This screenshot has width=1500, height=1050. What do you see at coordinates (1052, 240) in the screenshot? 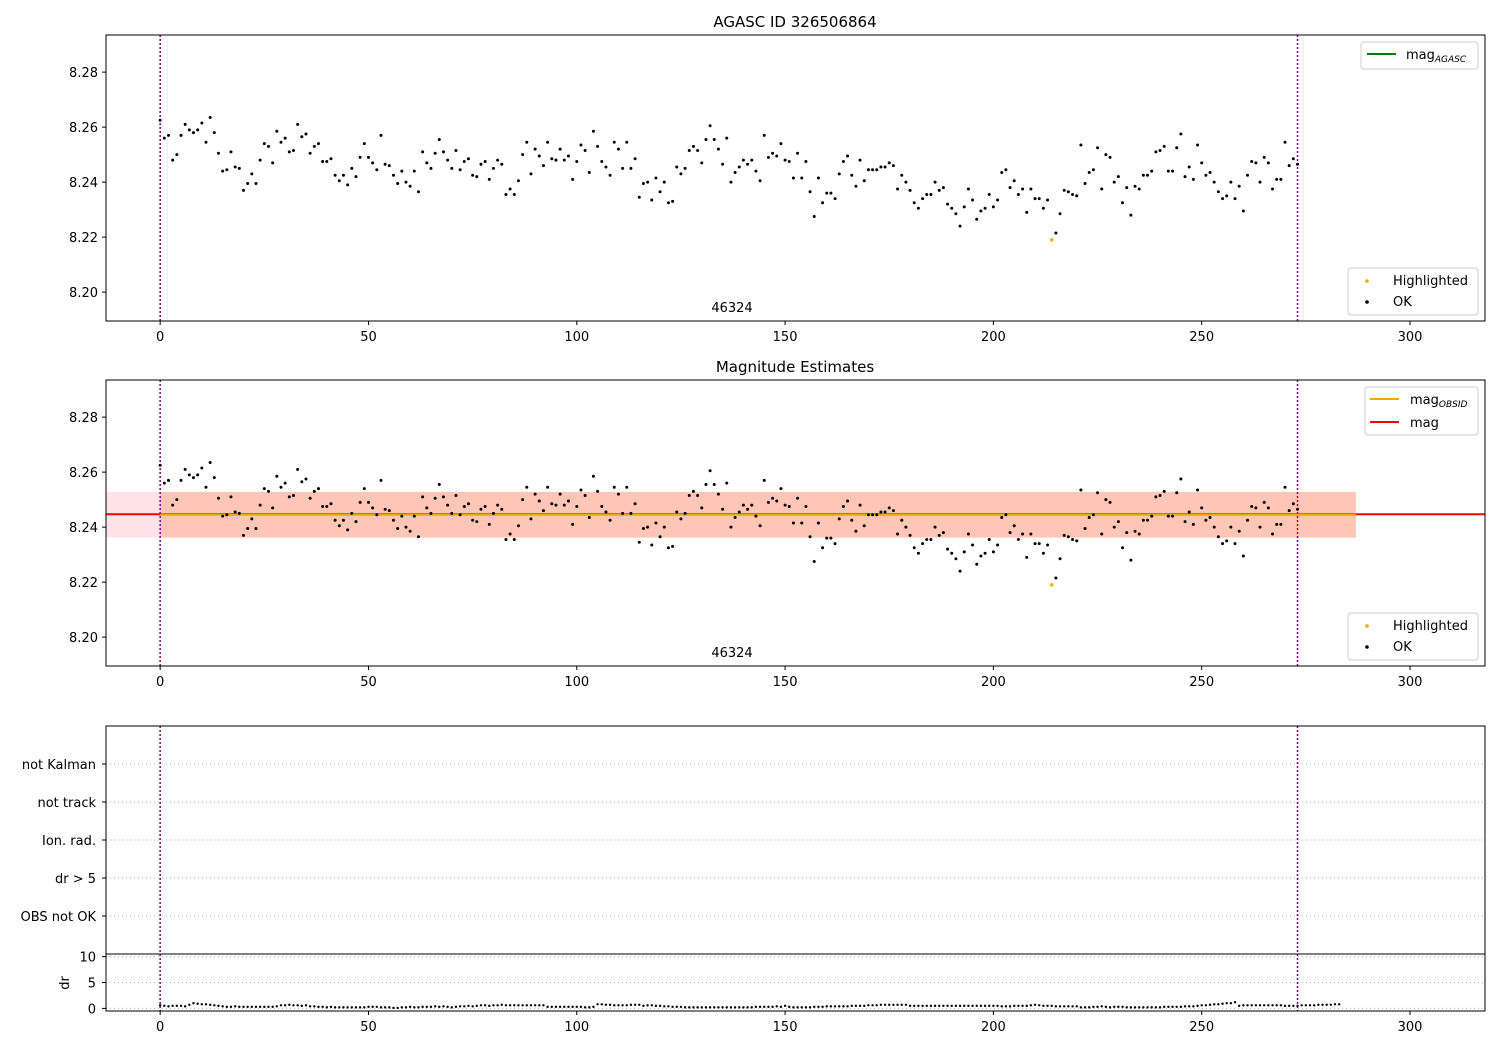
I see `panel-agasc-highlighted-points` at bounding box center [1052, 240].